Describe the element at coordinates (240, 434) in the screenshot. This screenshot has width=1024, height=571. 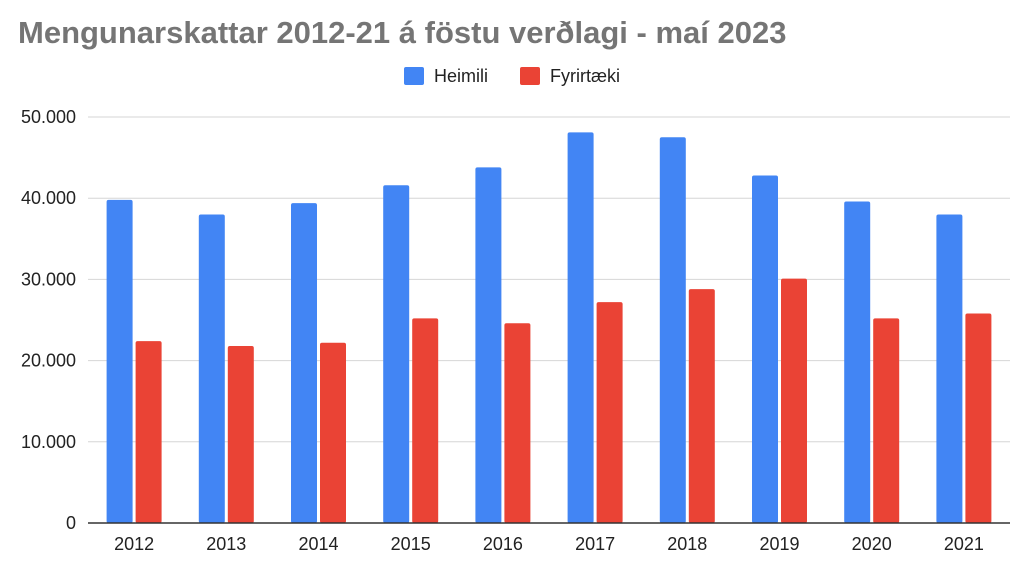
I see `bar-fyrirtaeki-2013` at that location.